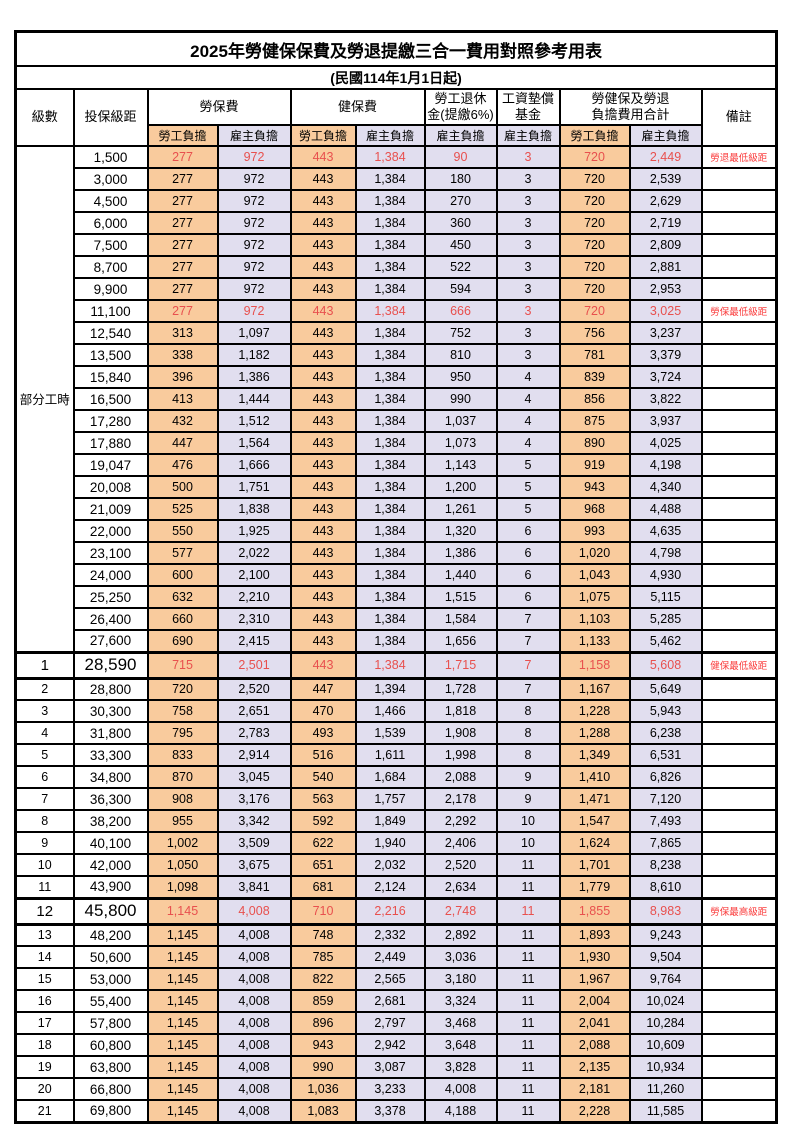 This screenshot has width=791, height=1124. Describe the element at coordinates (594, 509) in the screenshot. I see `total-employee-cell: 968` at that location.